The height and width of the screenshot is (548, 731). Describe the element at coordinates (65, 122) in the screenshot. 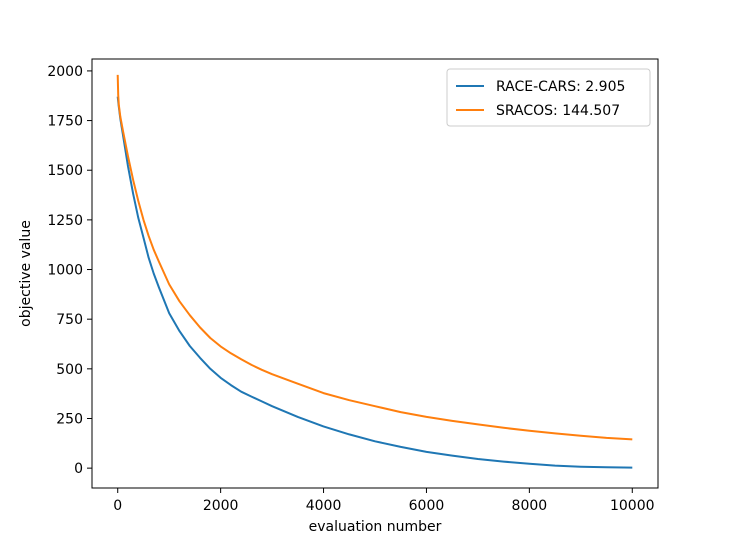

I see `y-tick-label: 1750` at that location.